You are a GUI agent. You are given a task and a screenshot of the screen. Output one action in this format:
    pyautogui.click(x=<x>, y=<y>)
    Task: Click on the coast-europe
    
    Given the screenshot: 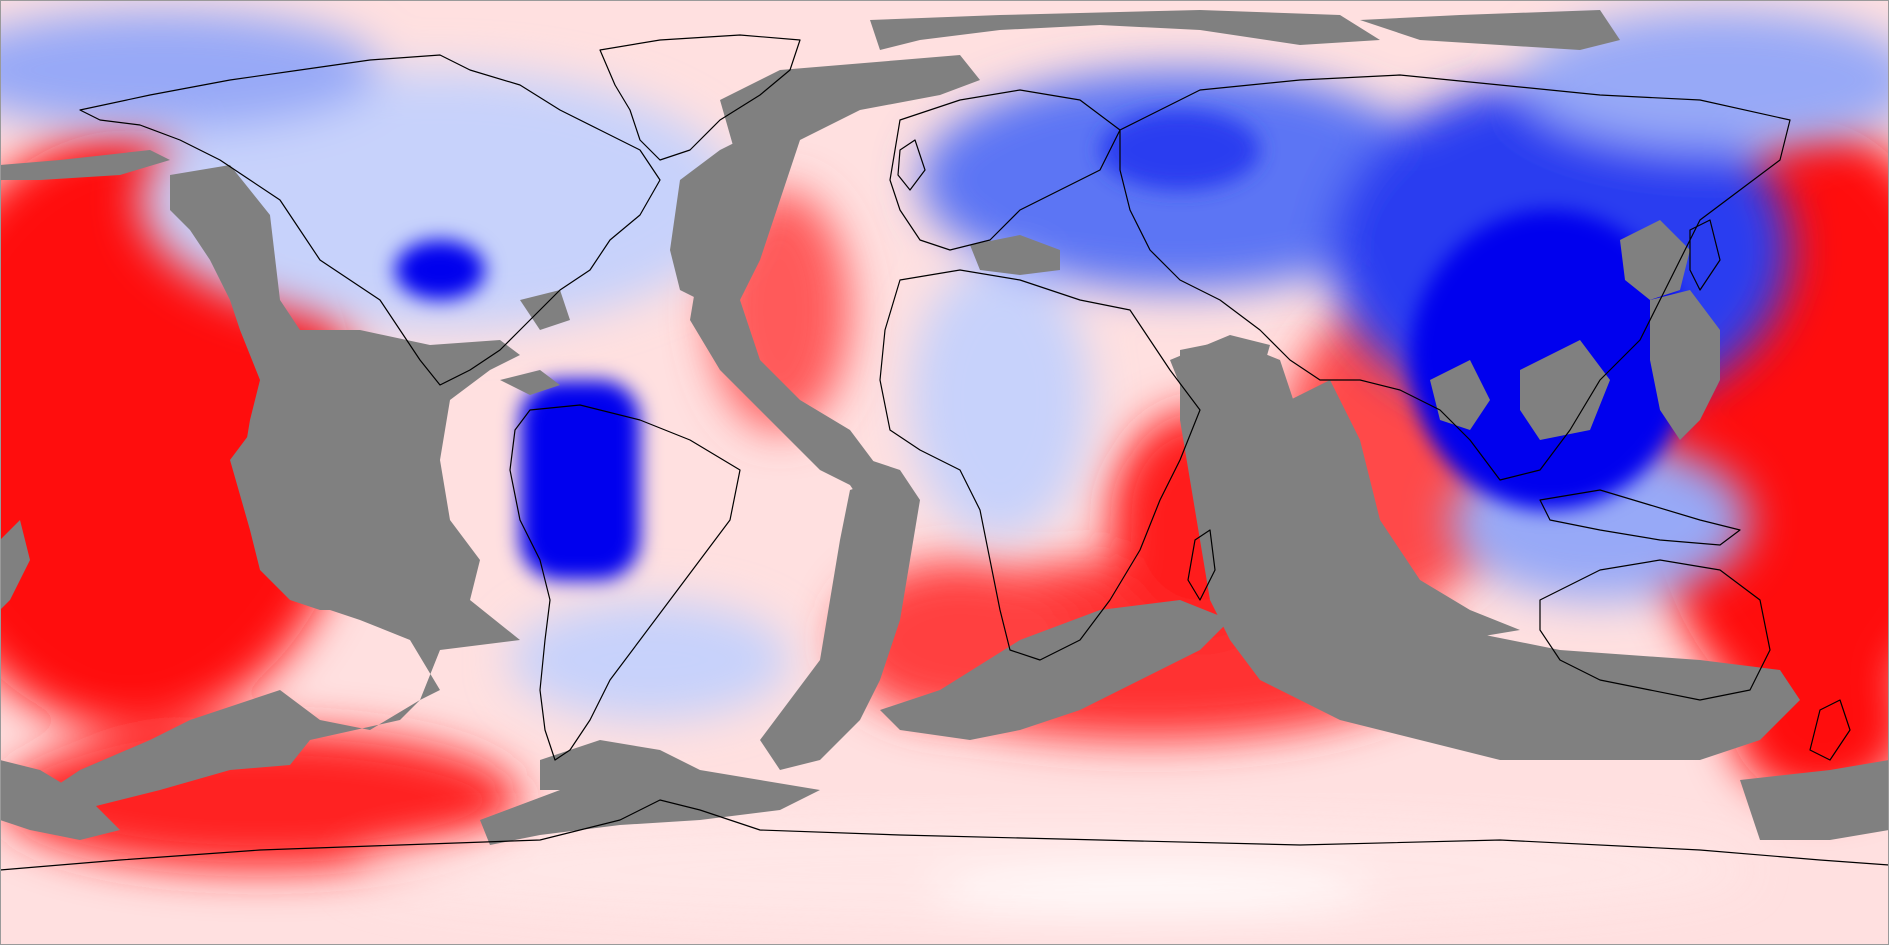 What is the action you would take?
    pyautogui.click(x=1005, y=170)
    